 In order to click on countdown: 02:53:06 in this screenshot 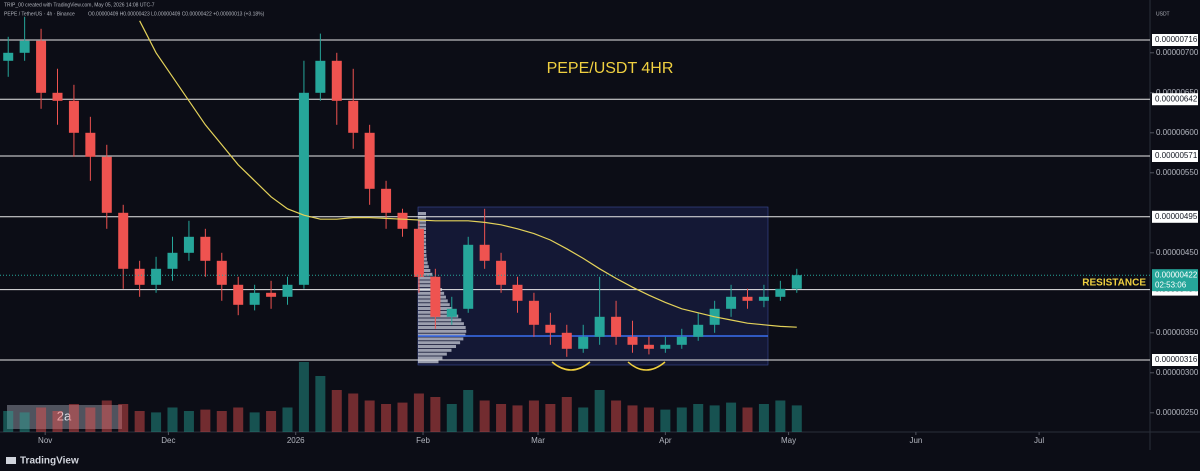, I will do `click(1171, 284)`.